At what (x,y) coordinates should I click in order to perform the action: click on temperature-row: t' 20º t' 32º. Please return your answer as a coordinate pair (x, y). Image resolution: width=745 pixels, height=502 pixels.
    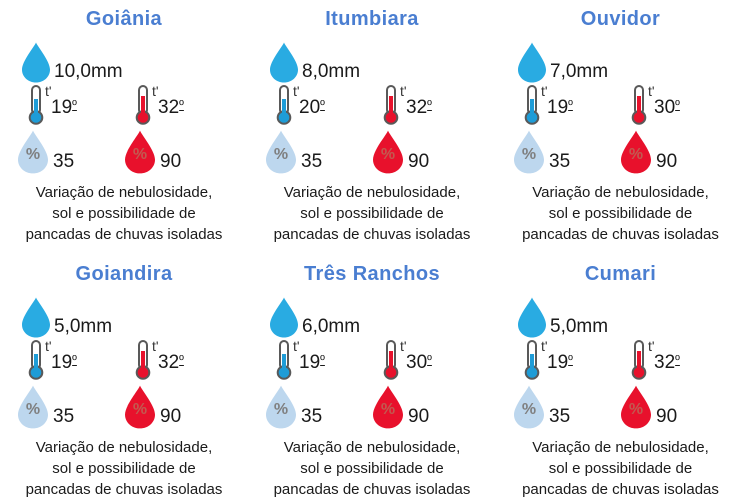
    Looking at the image, I should click on (383, 104).